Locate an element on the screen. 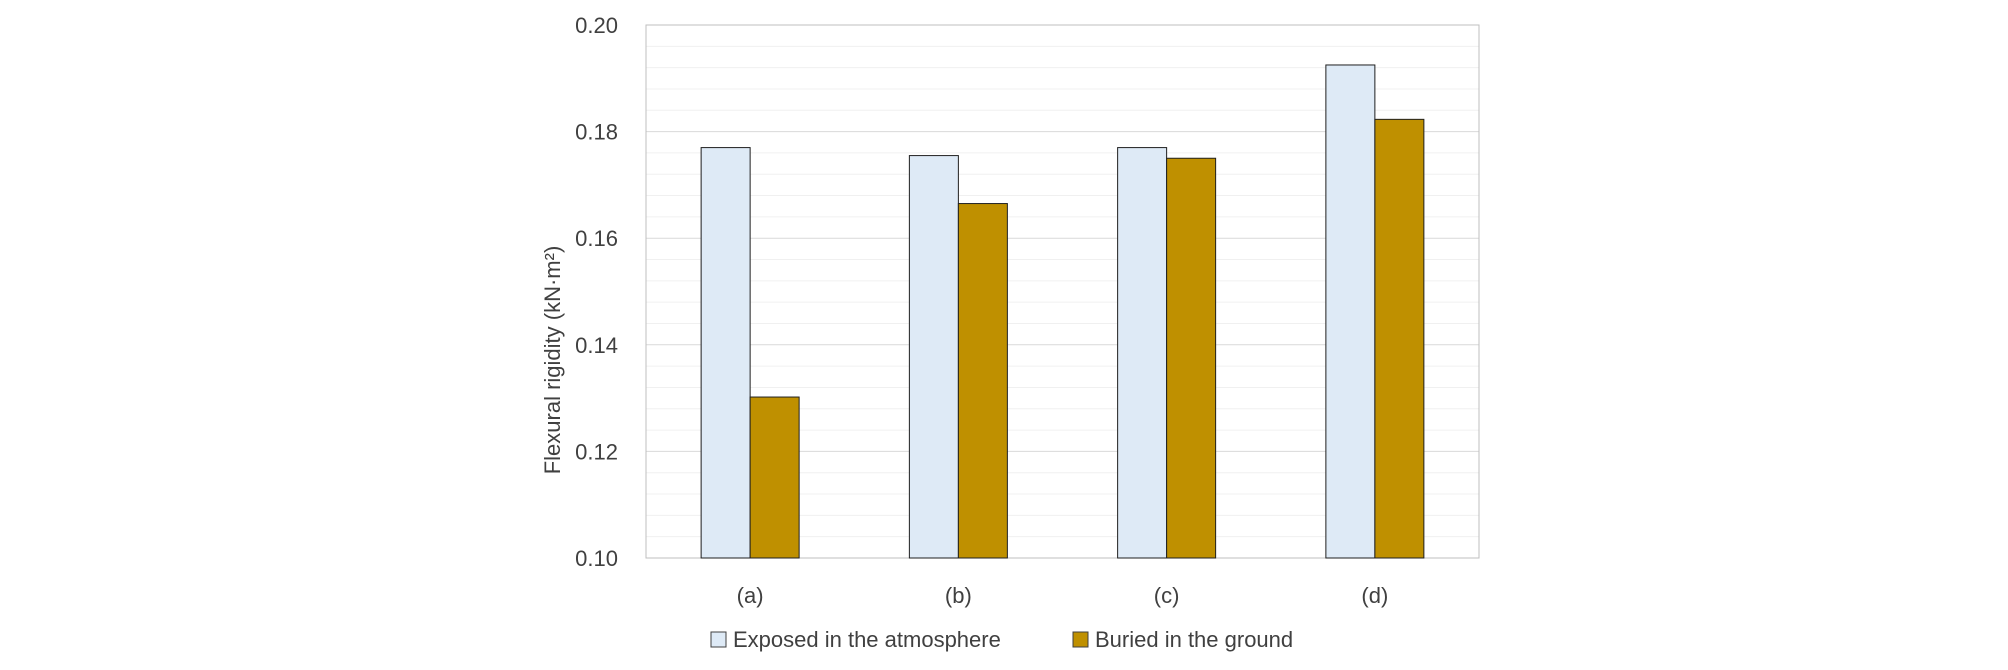  bar-buried-d is located at coordinates (1399, 338).